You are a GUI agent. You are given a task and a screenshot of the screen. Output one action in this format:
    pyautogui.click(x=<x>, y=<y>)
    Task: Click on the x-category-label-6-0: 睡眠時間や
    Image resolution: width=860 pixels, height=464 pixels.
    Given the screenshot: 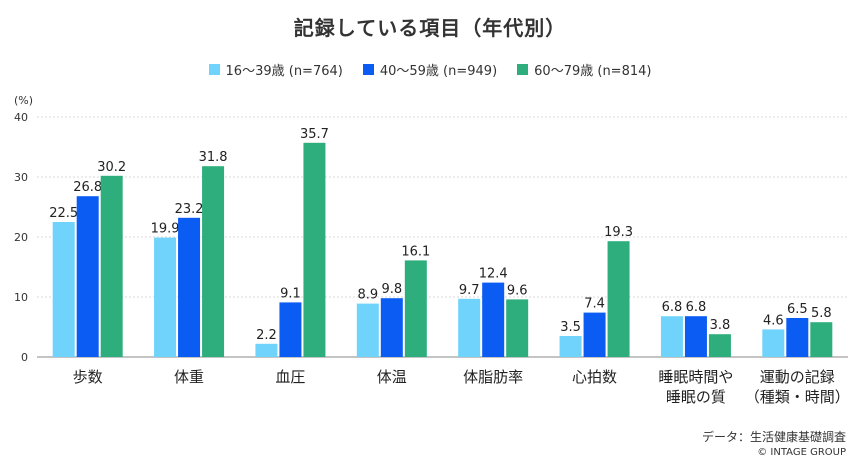 What is the action you would take?
    pyautogui.click(x=695, y=377)
    